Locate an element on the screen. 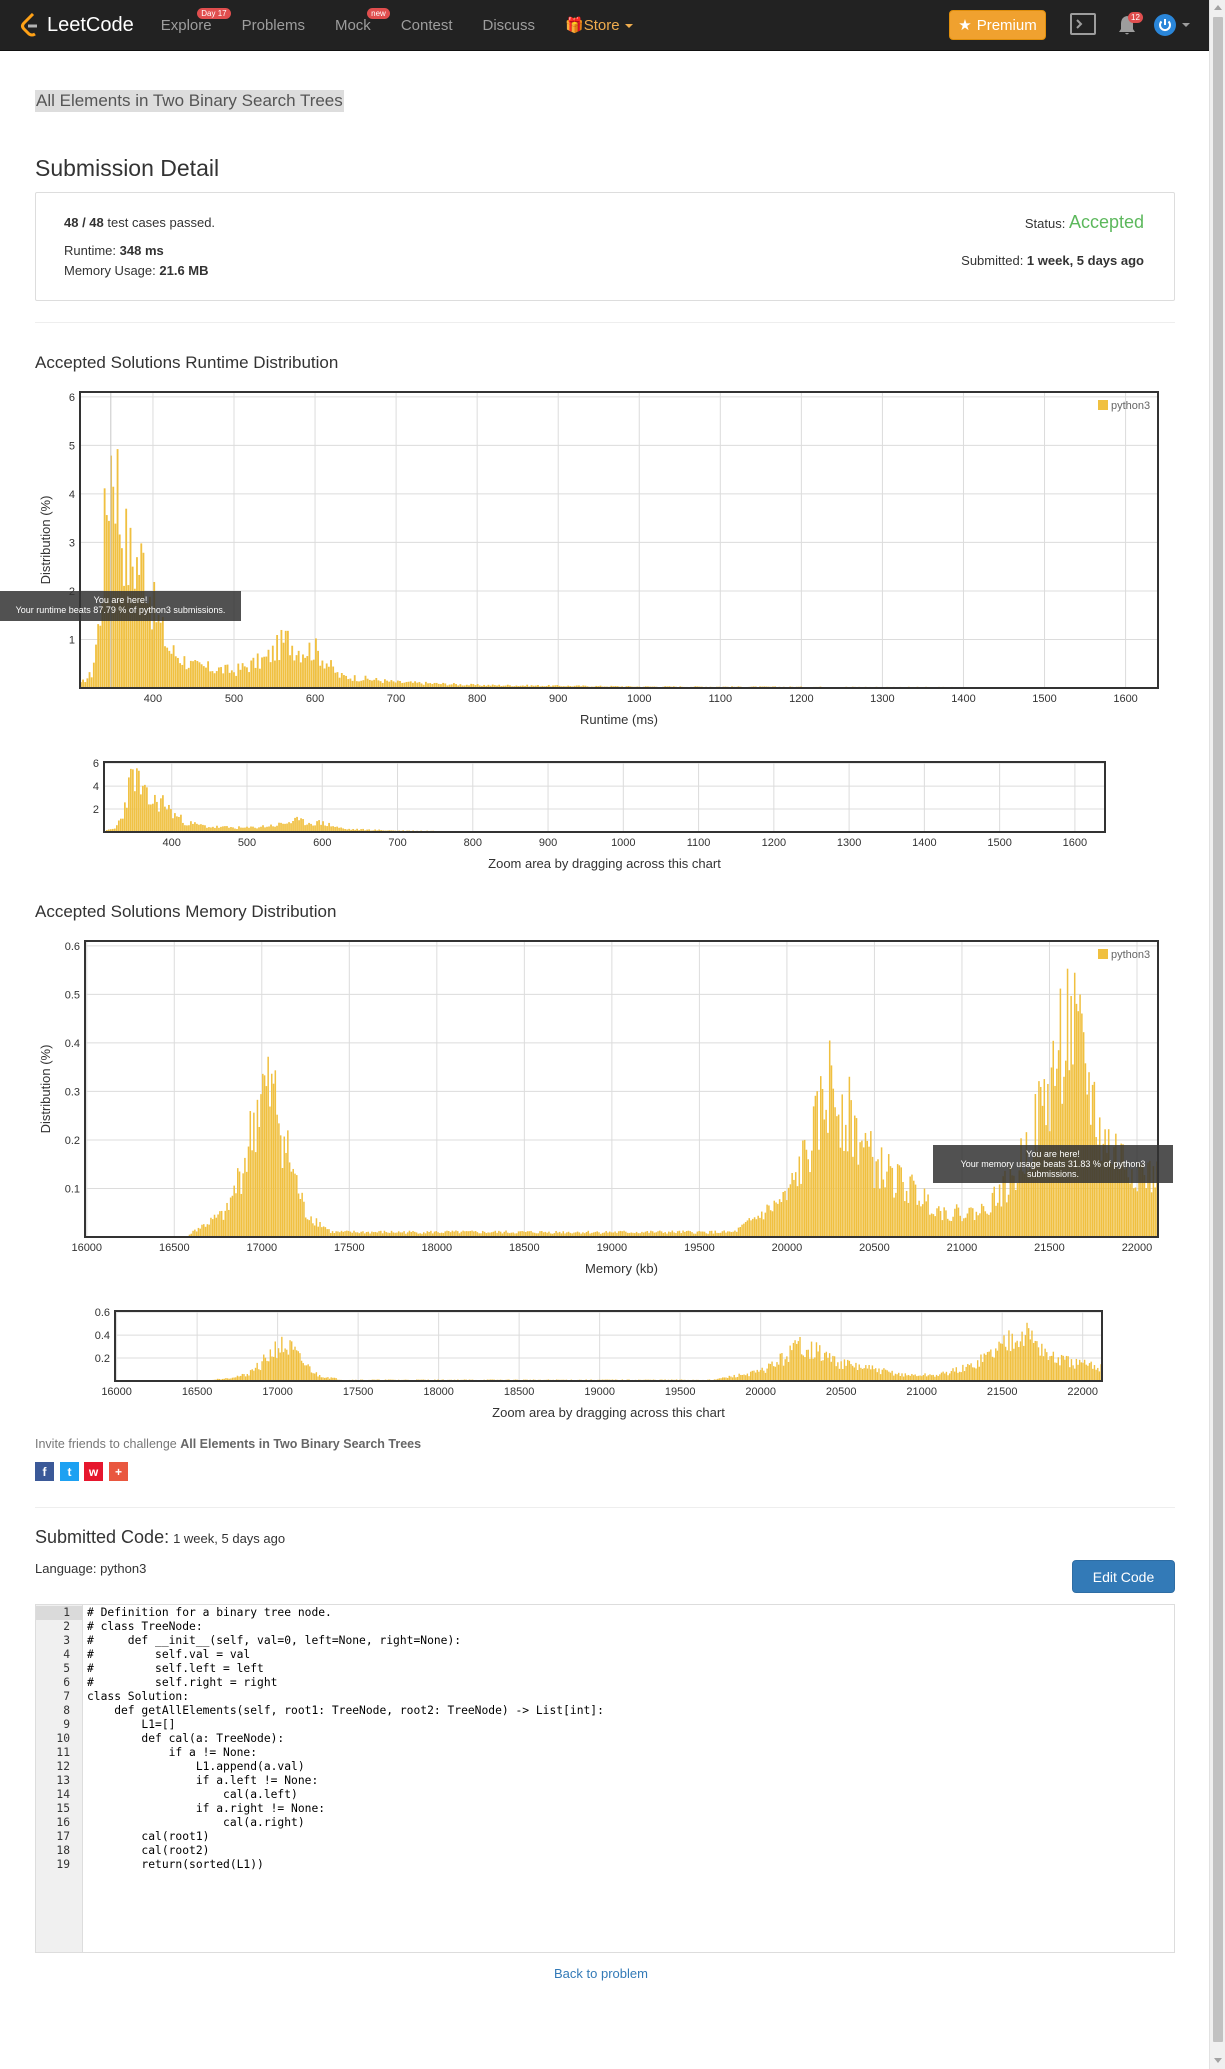 This screenshot has height=2069, width=1225. code-line: 2 # class TreeNode: is located at coordinates (605, 1627).